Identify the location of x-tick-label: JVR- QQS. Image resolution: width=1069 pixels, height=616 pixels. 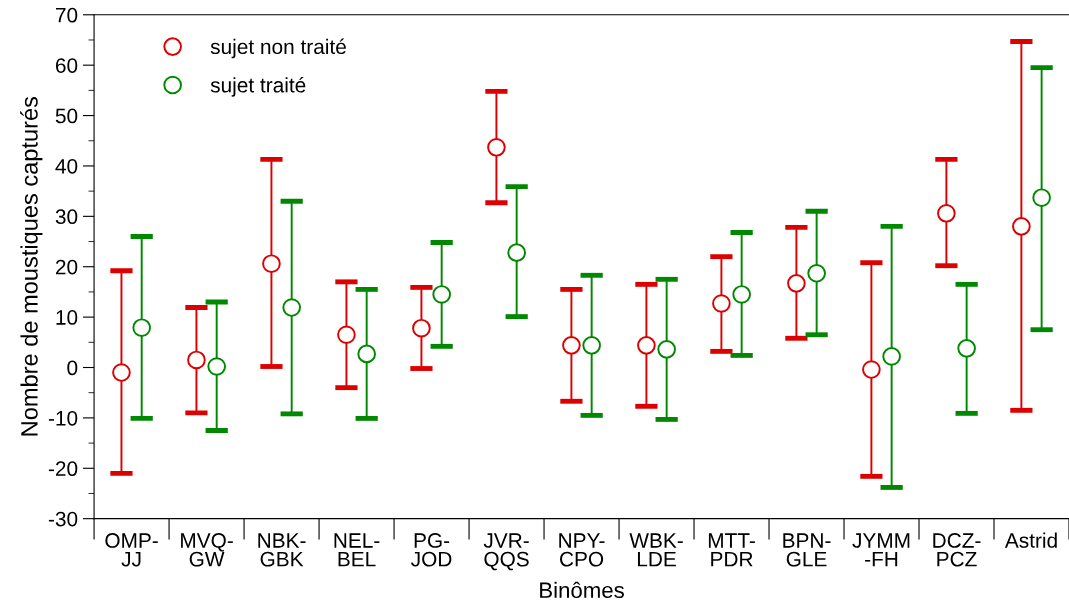
(506, 552).